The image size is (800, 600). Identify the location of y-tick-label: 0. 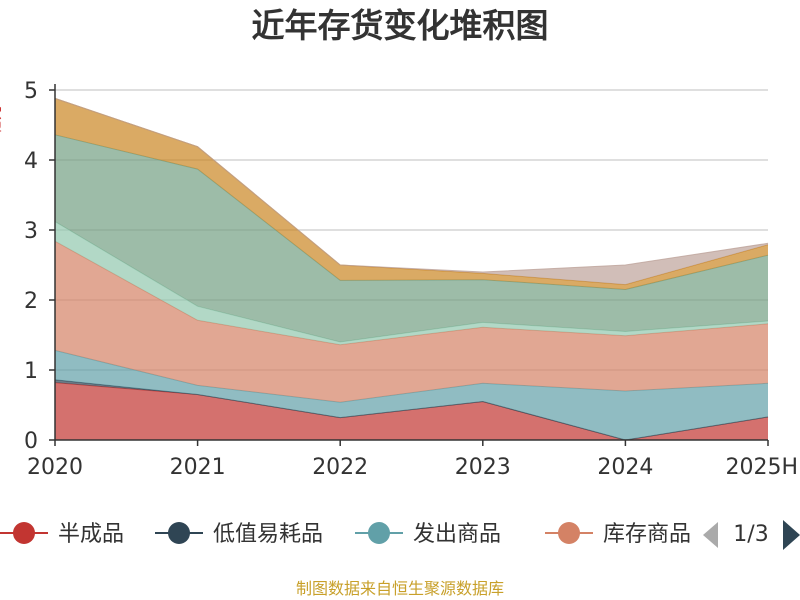
(31, 441).